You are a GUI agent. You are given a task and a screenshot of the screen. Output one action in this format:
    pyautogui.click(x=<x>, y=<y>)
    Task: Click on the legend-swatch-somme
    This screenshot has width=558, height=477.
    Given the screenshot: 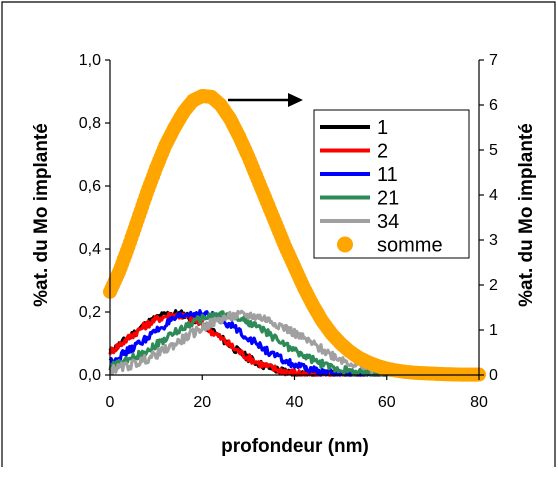 What is the action you would take?
    pyautogui.click(x=345, y=244)
    